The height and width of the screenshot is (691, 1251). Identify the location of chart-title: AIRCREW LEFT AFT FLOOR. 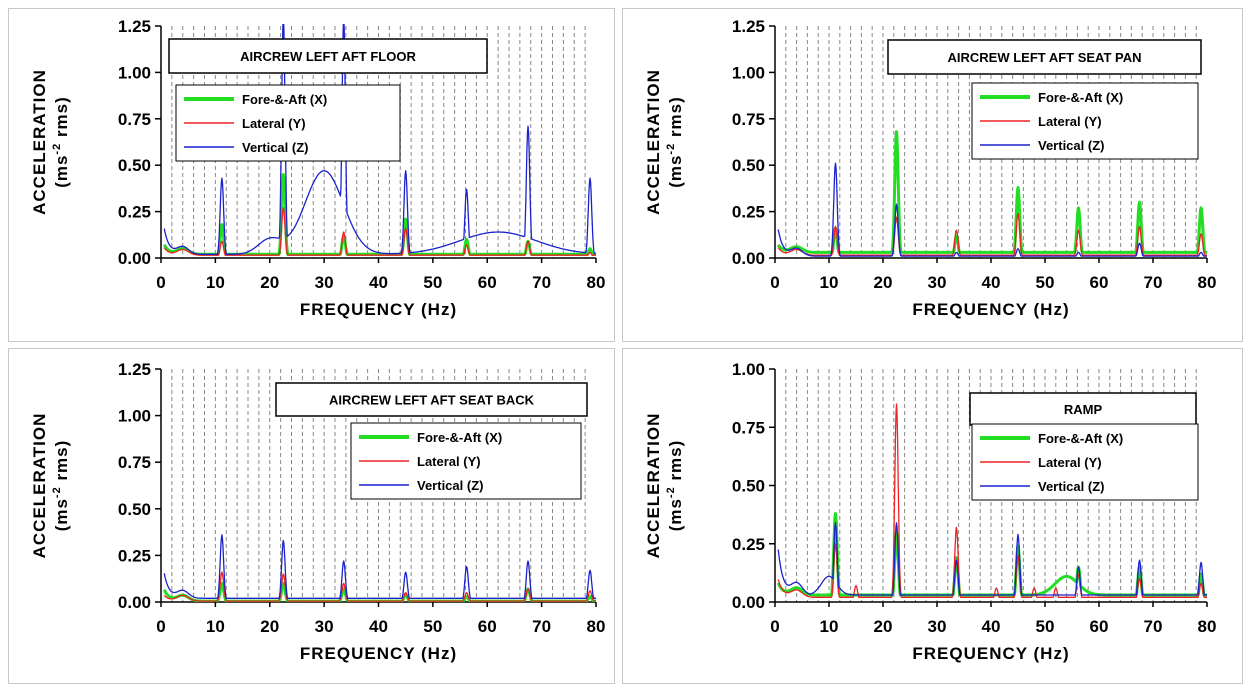
(328, 56).